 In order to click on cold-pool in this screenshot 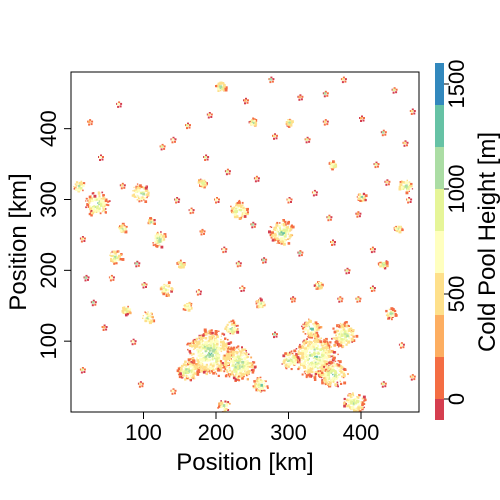, I will do `click(117, 257)`.